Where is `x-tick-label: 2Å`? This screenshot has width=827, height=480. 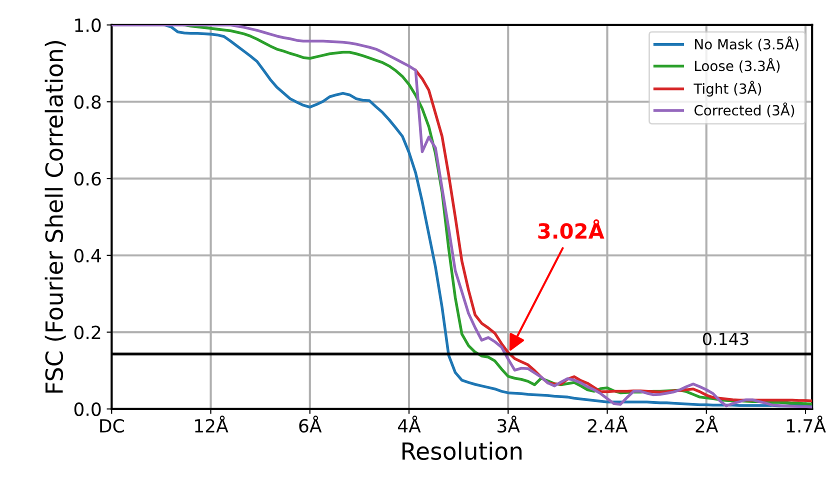 x-tick-label: 2Å is located at coordinates (707, 424).